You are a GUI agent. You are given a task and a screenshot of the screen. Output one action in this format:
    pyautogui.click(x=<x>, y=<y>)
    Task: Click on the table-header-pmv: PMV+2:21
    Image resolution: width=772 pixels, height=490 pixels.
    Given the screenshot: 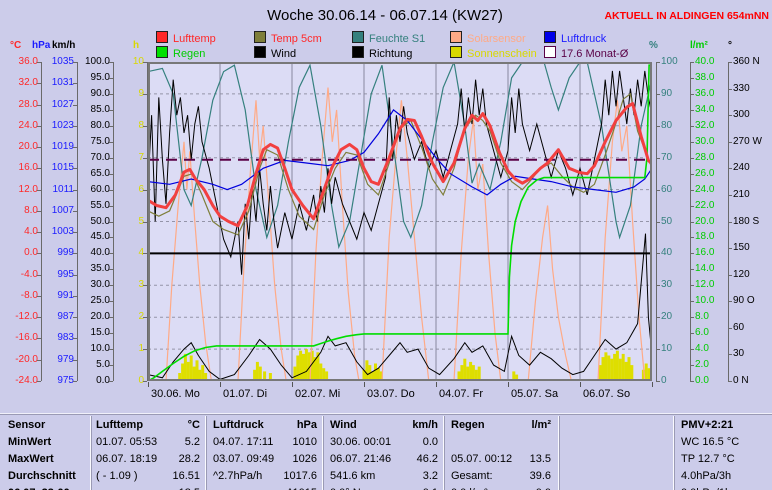 What is the action you would take?
    pyautogui.click(x=707, y=425)
    